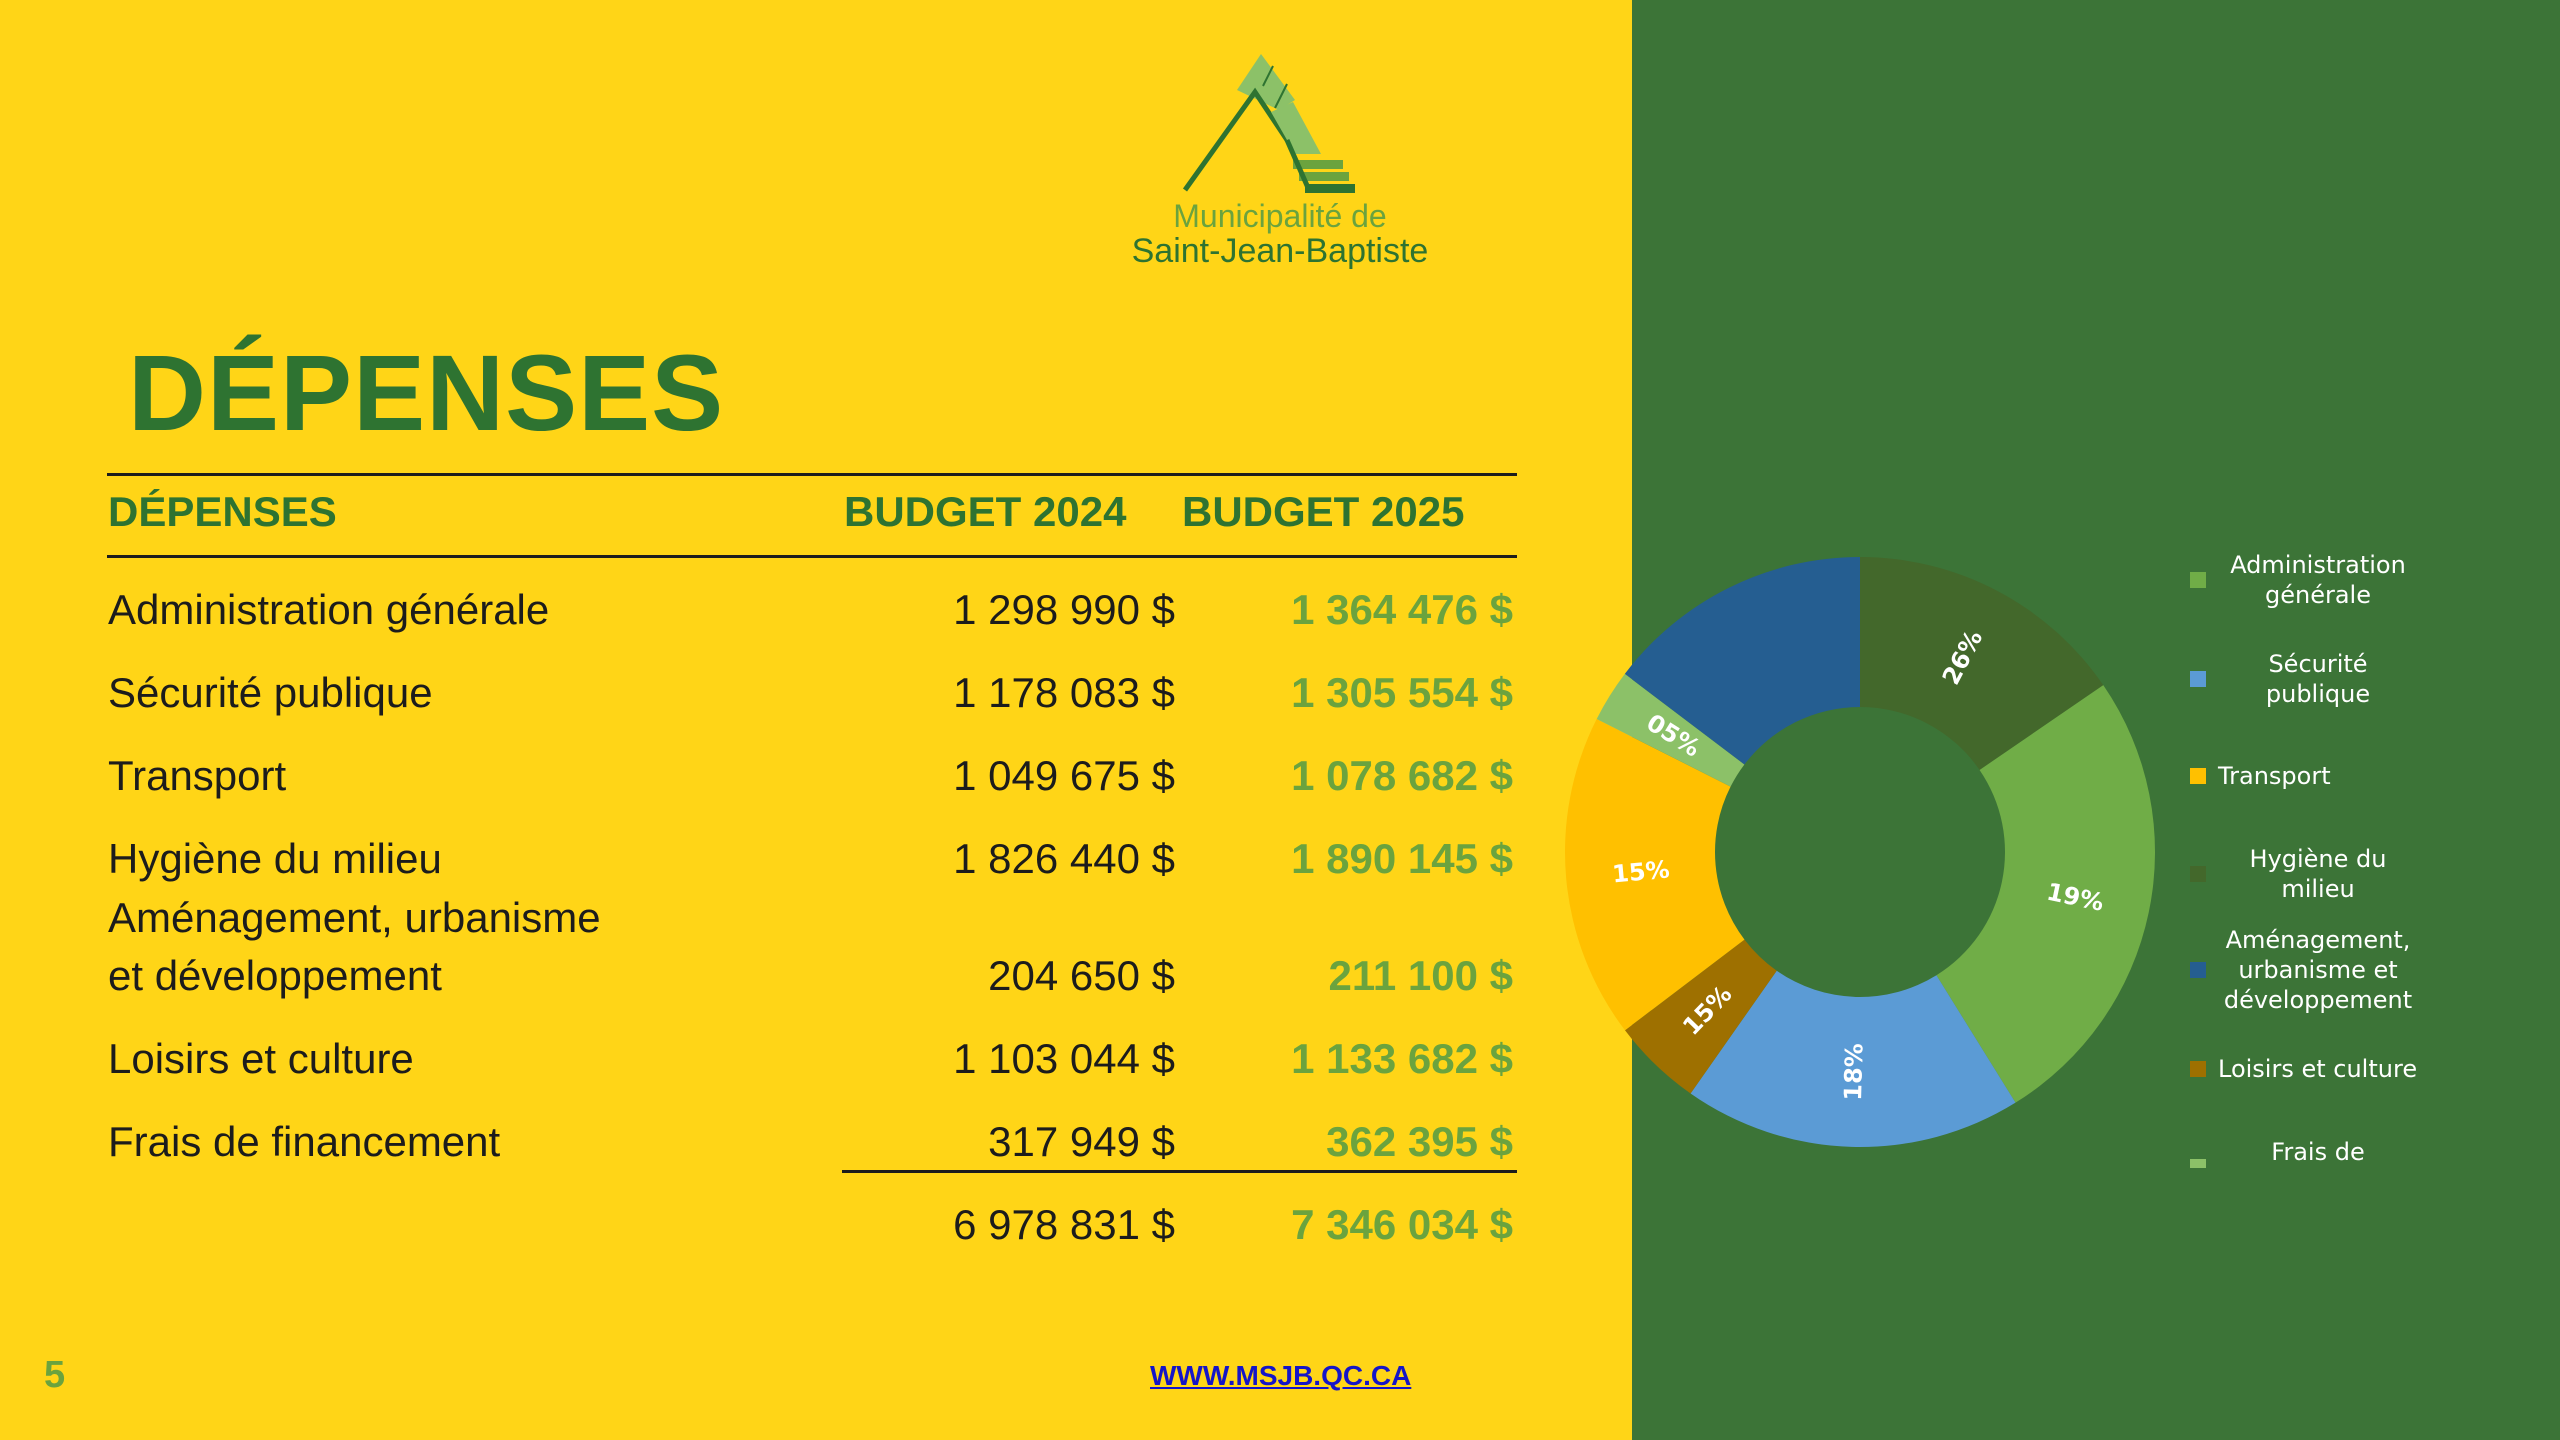 The height and width of the screenshot is (1440, 2560). What do you see at coordinates (1402, 1224) in the screenshot?
I see `total-2025: 7 346 034 $` at bounding box center [1402, 1224].